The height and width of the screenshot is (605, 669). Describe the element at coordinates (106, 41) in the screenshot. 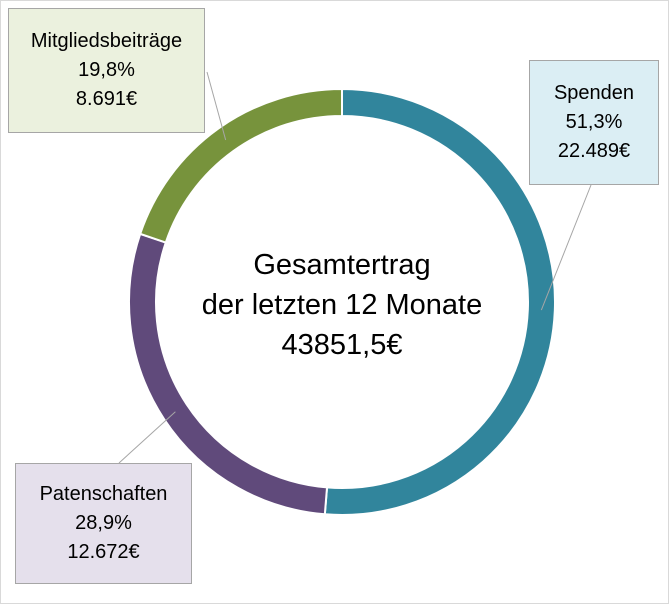

I see `data-label-category: Mitgliedsbeiträge` at that location.